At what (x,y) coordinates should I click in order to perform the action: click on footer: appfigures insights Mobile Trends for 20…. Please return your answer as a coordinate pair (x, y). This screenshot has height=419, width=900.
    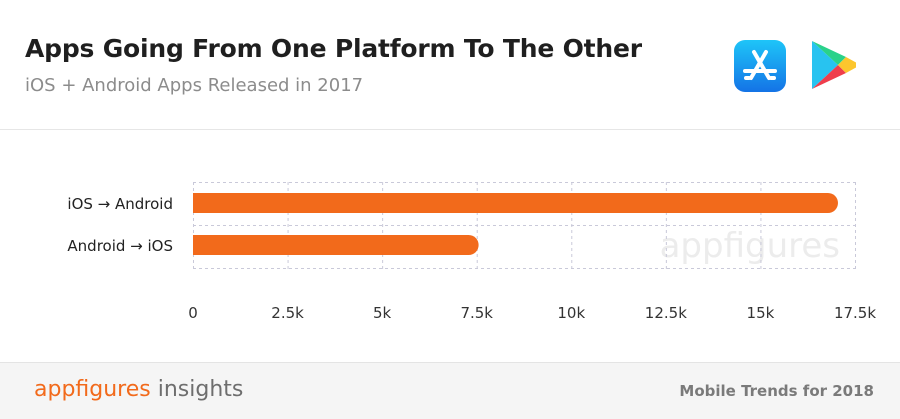
    Looking at the image, I should click on (450, 390).